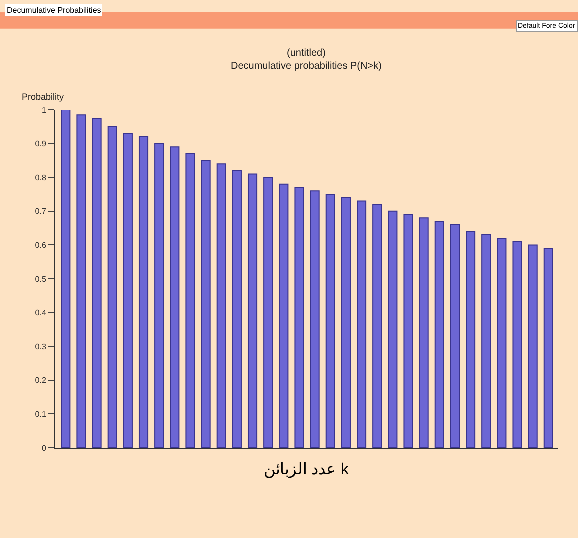 The image size is (578, 538). What do you see at coordinates (41, 144) in the screenshot?
I see `y-tick-label: 0.9` at bounding box center [41, 144].